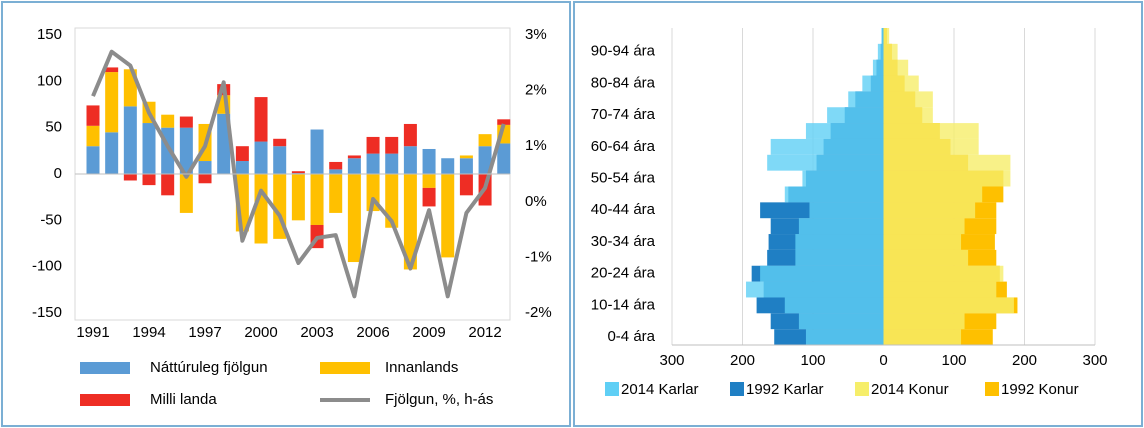 This screenshot has height=428, width=1144. I want to click on x-tick-label: 1994, so click(148, 332).